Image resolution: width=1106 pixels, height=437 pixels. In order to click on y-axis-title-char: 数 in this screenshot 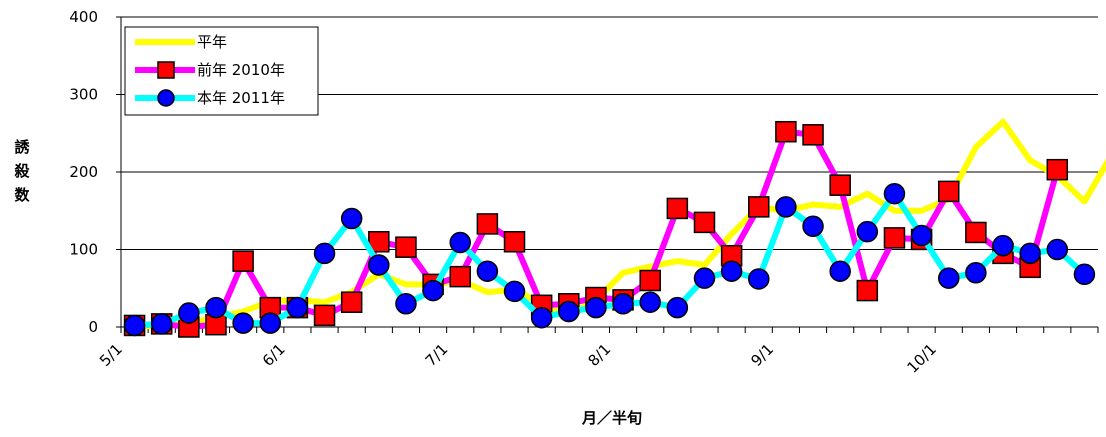, I will do `click(22, 195)`.